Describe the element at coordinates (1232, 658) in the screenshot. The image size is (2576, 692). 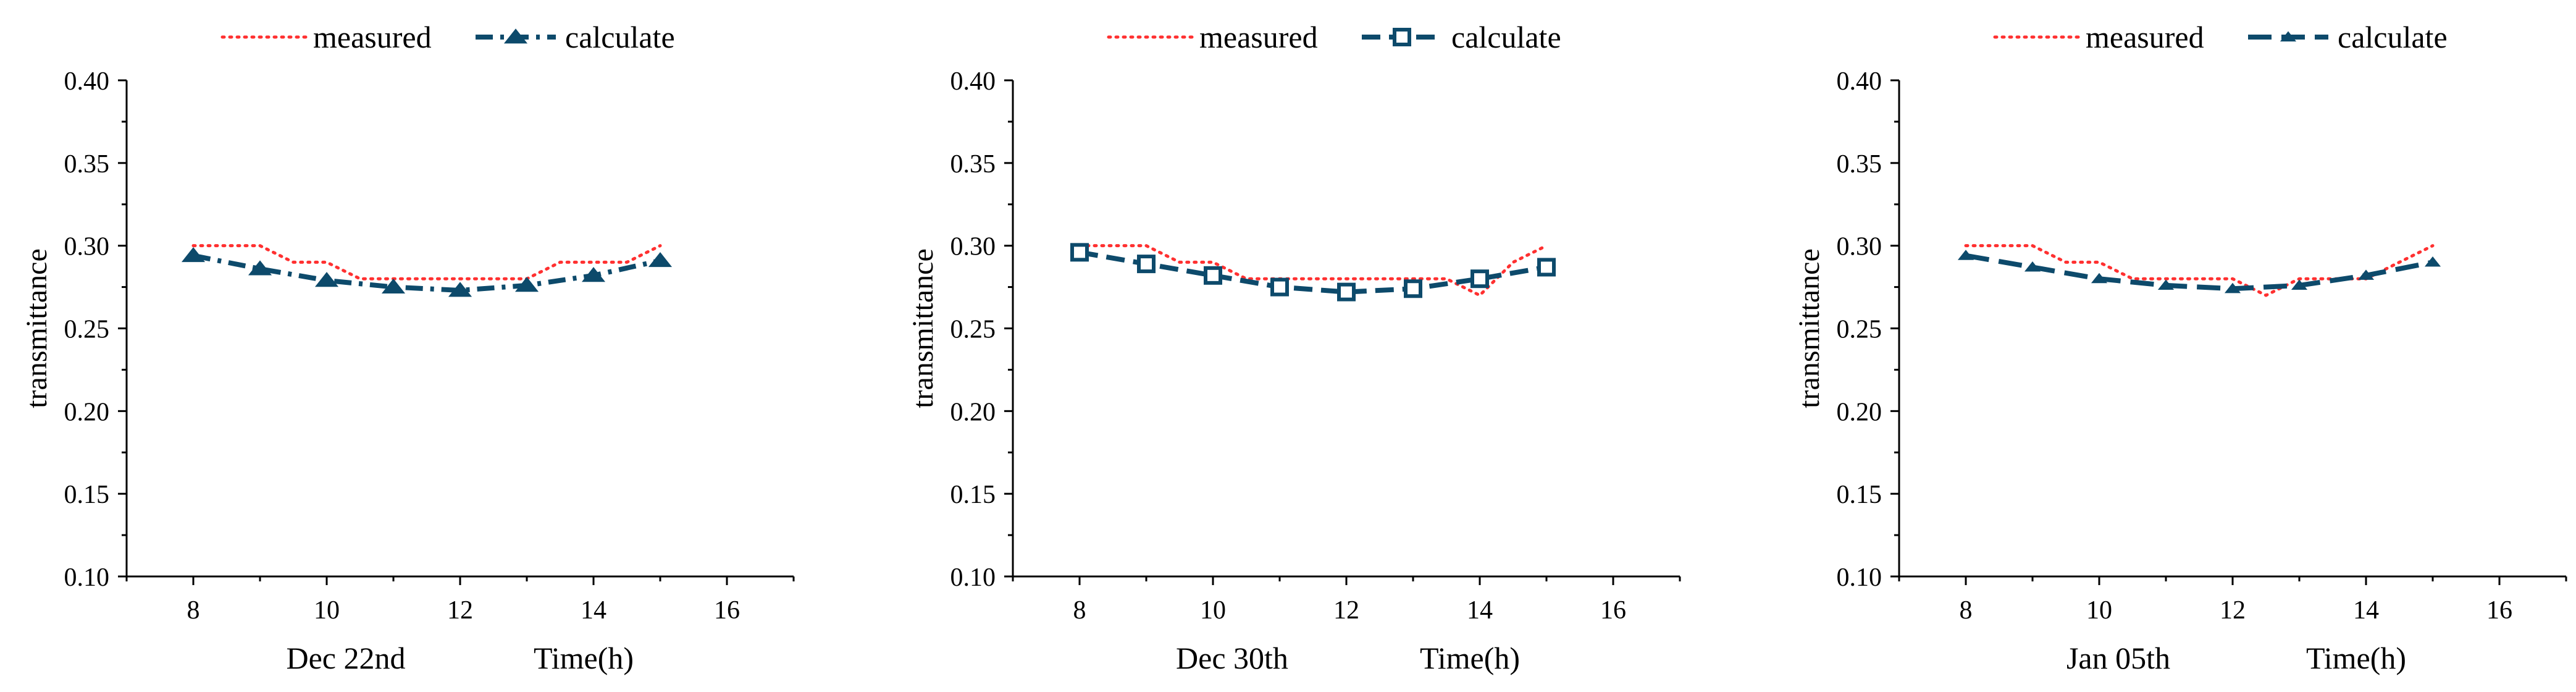
I see `date-label: Dec 30th` at that location.